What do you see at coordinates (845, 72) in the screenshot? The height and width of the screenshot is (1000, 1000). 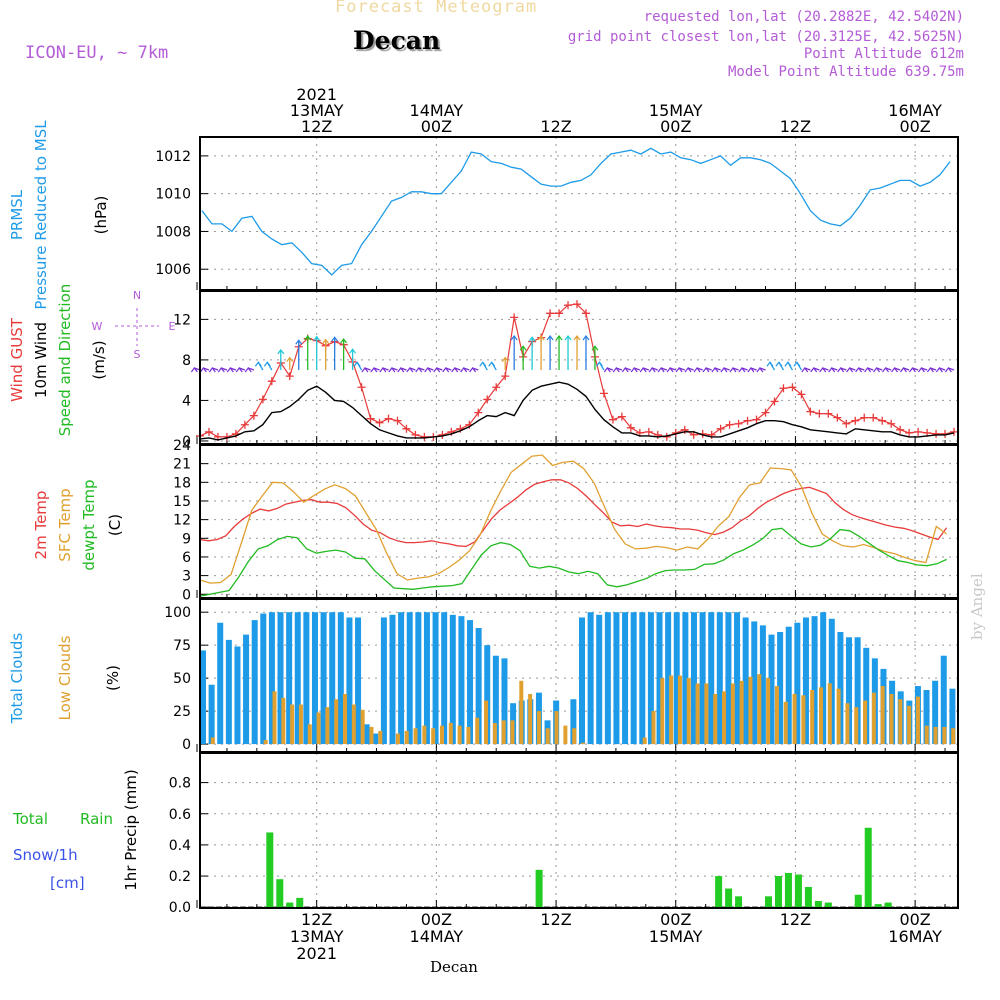 I see `model-altitude: Model Point Altitude 639.75m` at bounding box center [845, 72].